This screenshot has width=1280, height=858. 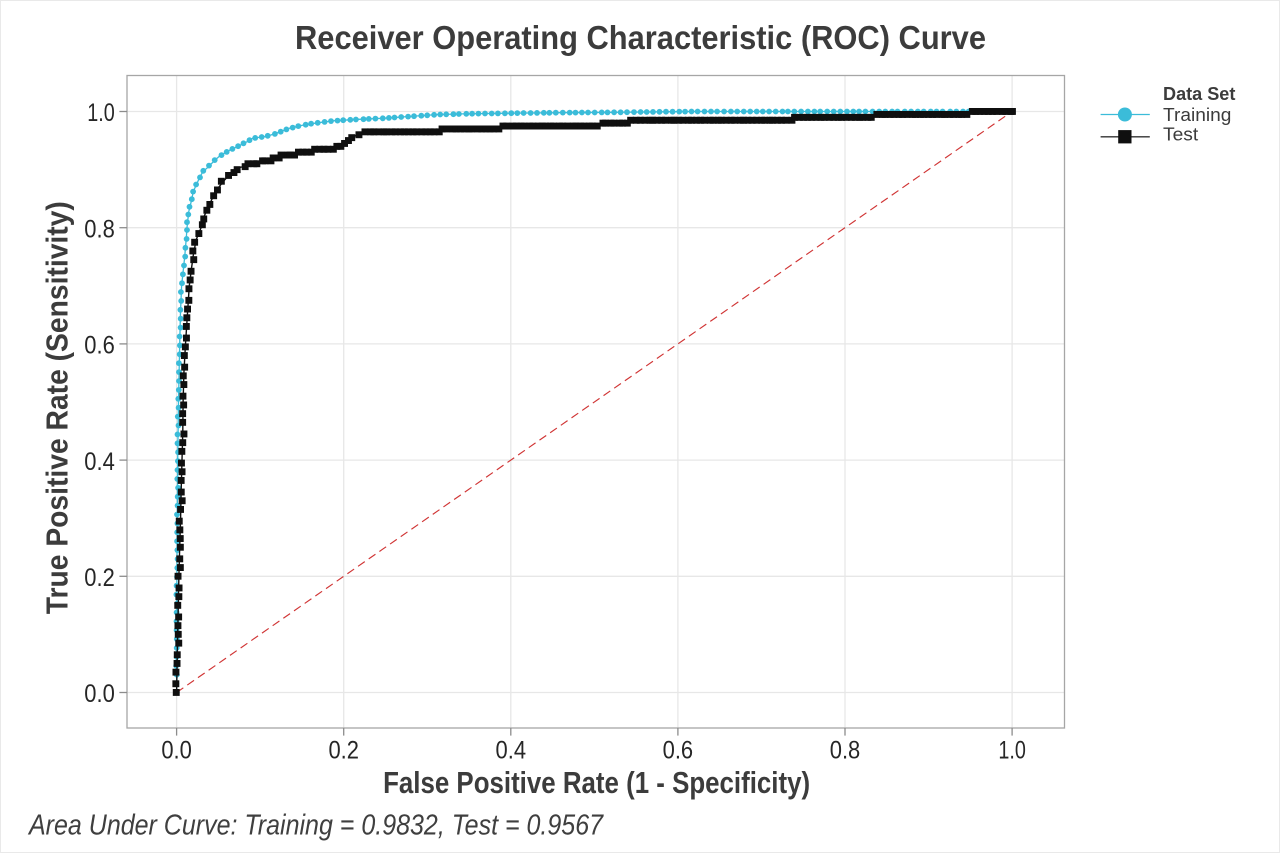 I want to click on svg-text:True Positive Rate (Sensitivit: True Positive Rate (Sensitivity), so click(x=57, y=407).